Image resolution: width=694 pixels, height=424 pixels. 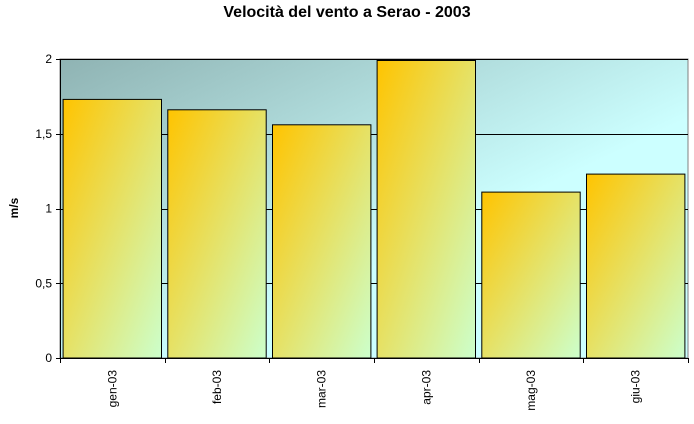 I want to click on y-tick-label: 0, so click(x=48, y=358).